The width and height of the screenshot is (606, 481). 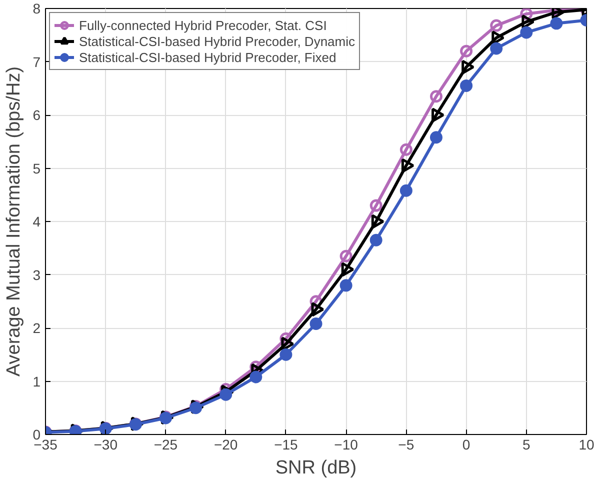 What do you see at coordinates (207, 57) in the screenshot?
I see `legend-label: Statistical-CSI-based Hybrid Precoder, Fixed` at bounding box center [207, 57].